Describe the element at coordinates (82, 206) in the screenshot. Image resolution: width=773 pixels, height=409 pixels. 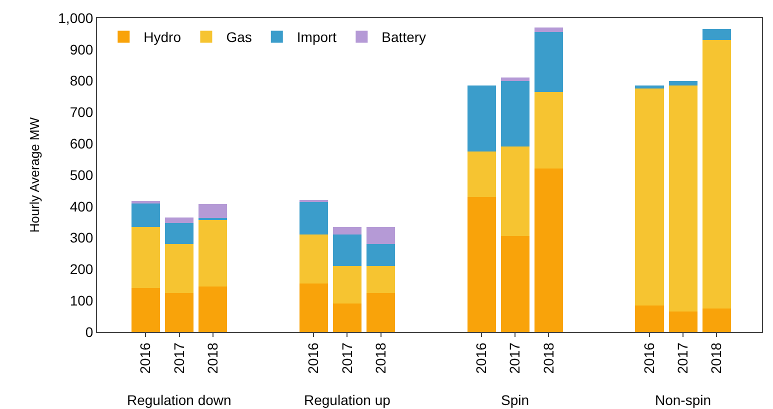
I see `y-tick-label: 400` at that location.